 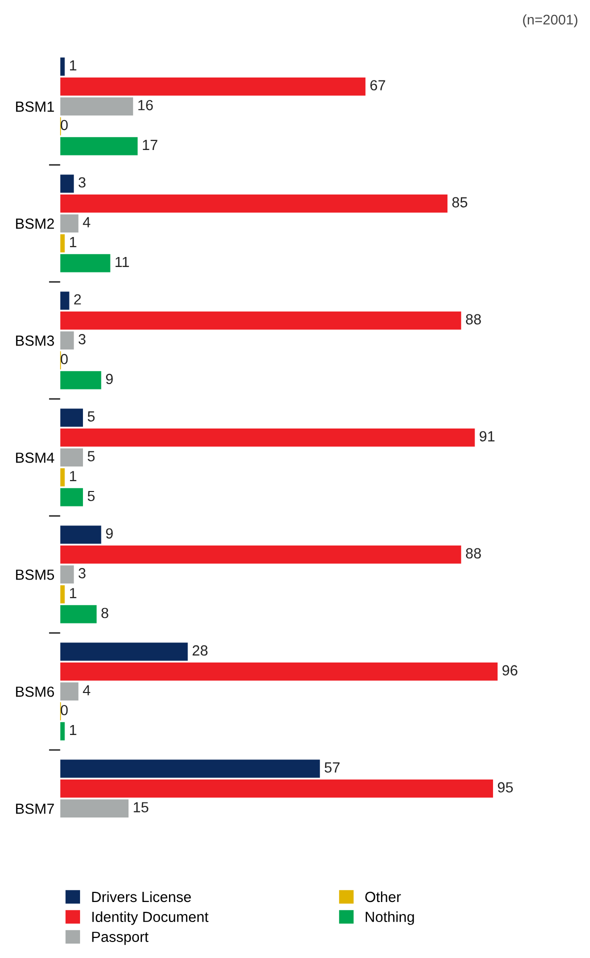 What do you see at coordinates (35, 575) in the screenshot?
I see `y-tick-label: BSM5` at bounding box center [35, 575].